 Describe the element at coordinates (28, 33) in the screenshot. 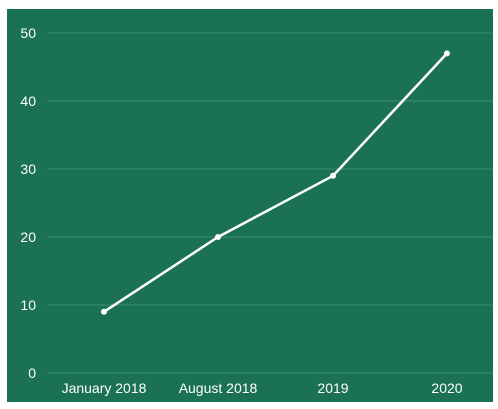

I see `y-tick-label: 50` at that location.